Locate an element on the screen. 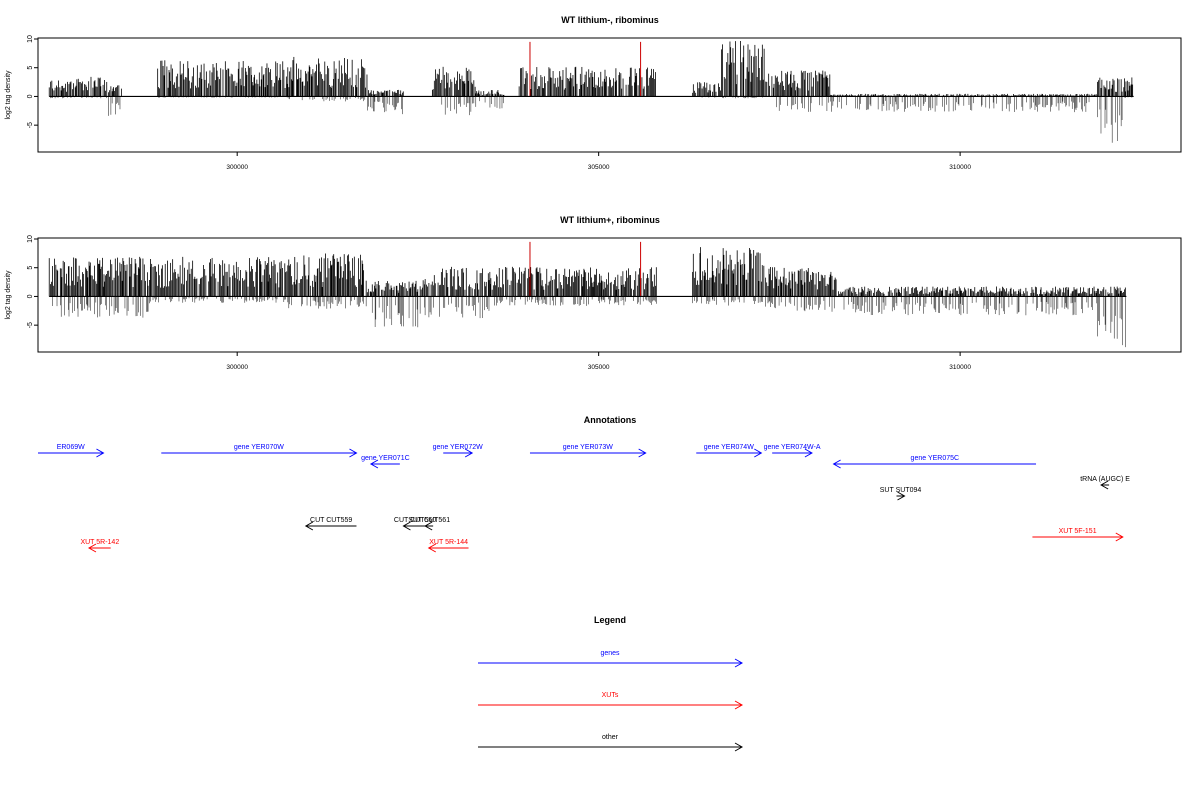 This screenshot has width=1200, height=805. annotation-feature: tRNA (AUGC) E is located at coordinates (1105, 483).